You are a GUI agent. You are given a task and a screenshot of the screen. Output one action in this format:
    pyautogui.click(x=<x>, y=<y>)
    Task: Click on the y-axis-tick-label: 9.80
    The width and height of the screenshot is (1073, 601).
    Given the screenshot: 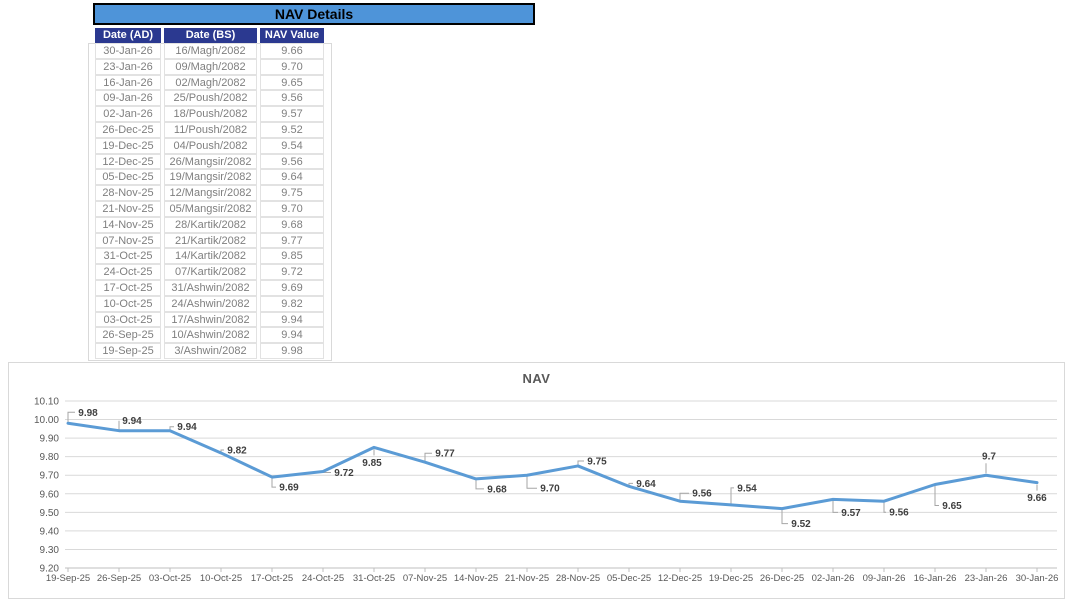 What is the action you would take?
    pyautogui.click(x=50, y=457)
    